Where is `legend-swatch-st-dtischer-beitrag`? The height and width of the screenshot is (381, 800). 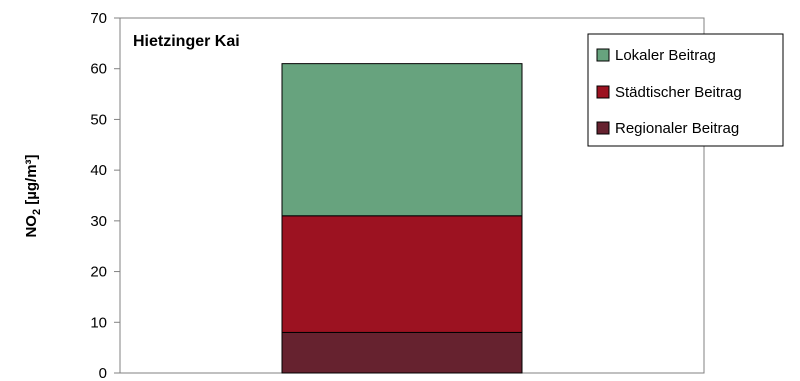 legend-swatch-st-dtischer-beitrag is located at coordinates (603, 92).